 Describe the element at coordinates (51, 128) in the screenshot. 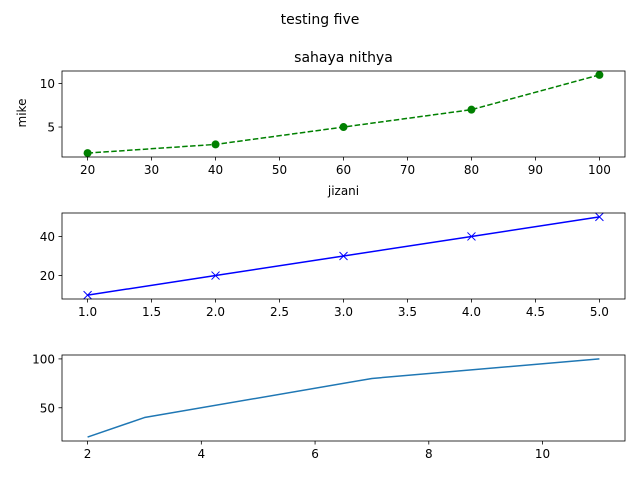

I see `y-tick-label: 5` at that location.